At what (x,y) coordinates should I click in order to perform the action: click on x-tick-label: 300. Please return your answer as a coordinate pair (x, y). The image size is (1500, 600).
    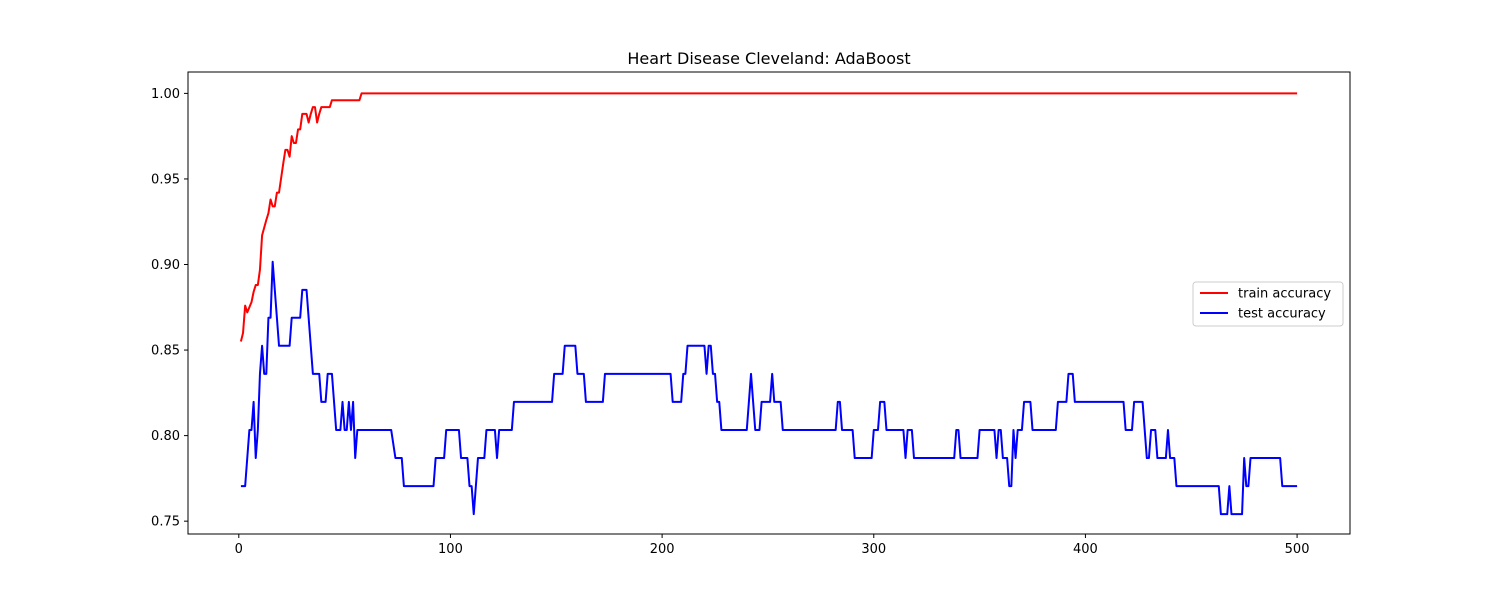
    Looking at the image, I should click on (873, 549).